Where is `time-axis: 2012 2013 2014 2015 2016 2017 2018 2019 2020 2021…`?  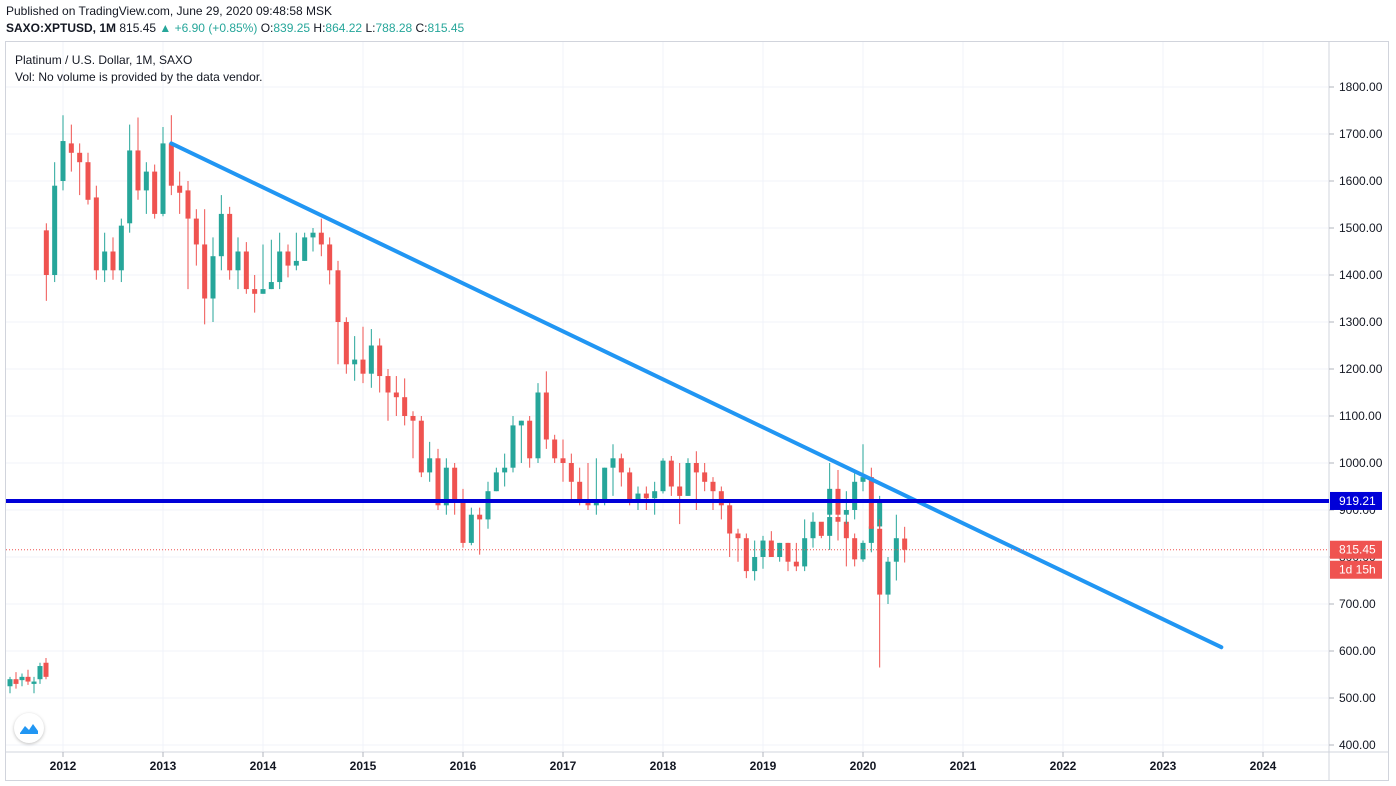 time-axis: 2012 2013 2014 2015 2016 2017 2018 2019 2020 2021… is located at coordinates (663, 762).